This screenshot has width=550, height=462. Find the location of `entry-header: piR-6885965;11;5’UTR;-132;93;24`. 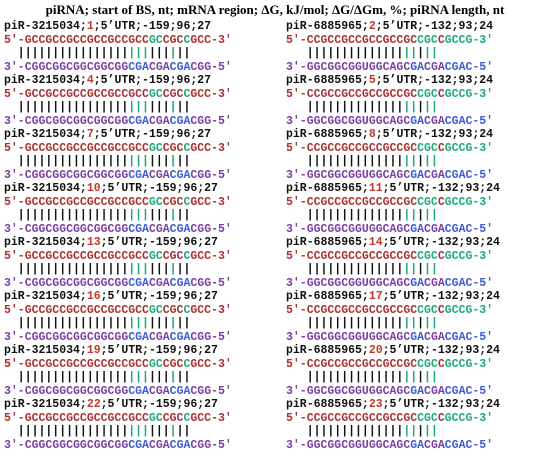

entry-header: piR-6885965;11;5’UTR;-132;93;24 is located at coordinates (393, 189).